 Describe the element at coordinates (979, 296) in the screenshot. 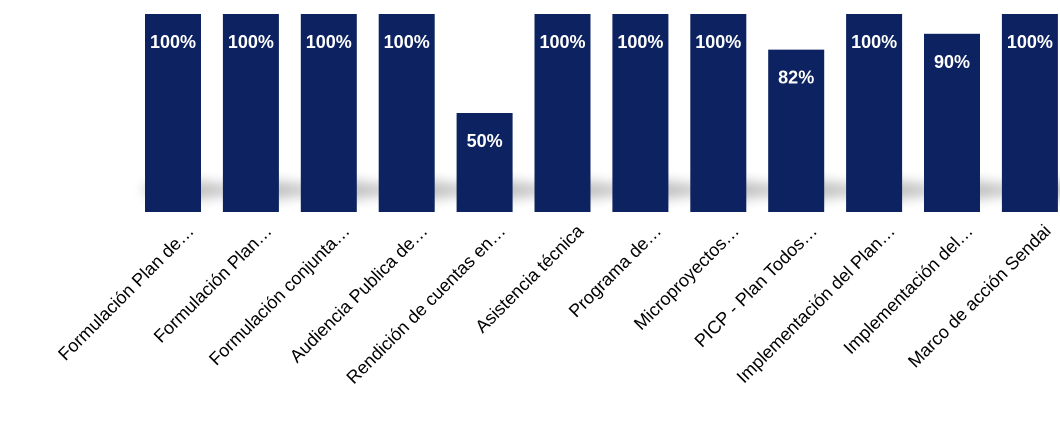

I see `category-label: Marco de acción Sendai` at that location.